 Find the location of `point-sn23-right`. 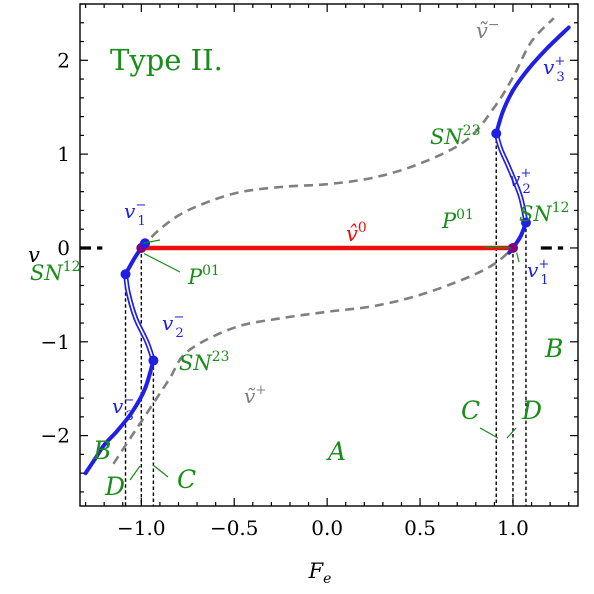

point-sn23-right is located at coordinates (496, 133).